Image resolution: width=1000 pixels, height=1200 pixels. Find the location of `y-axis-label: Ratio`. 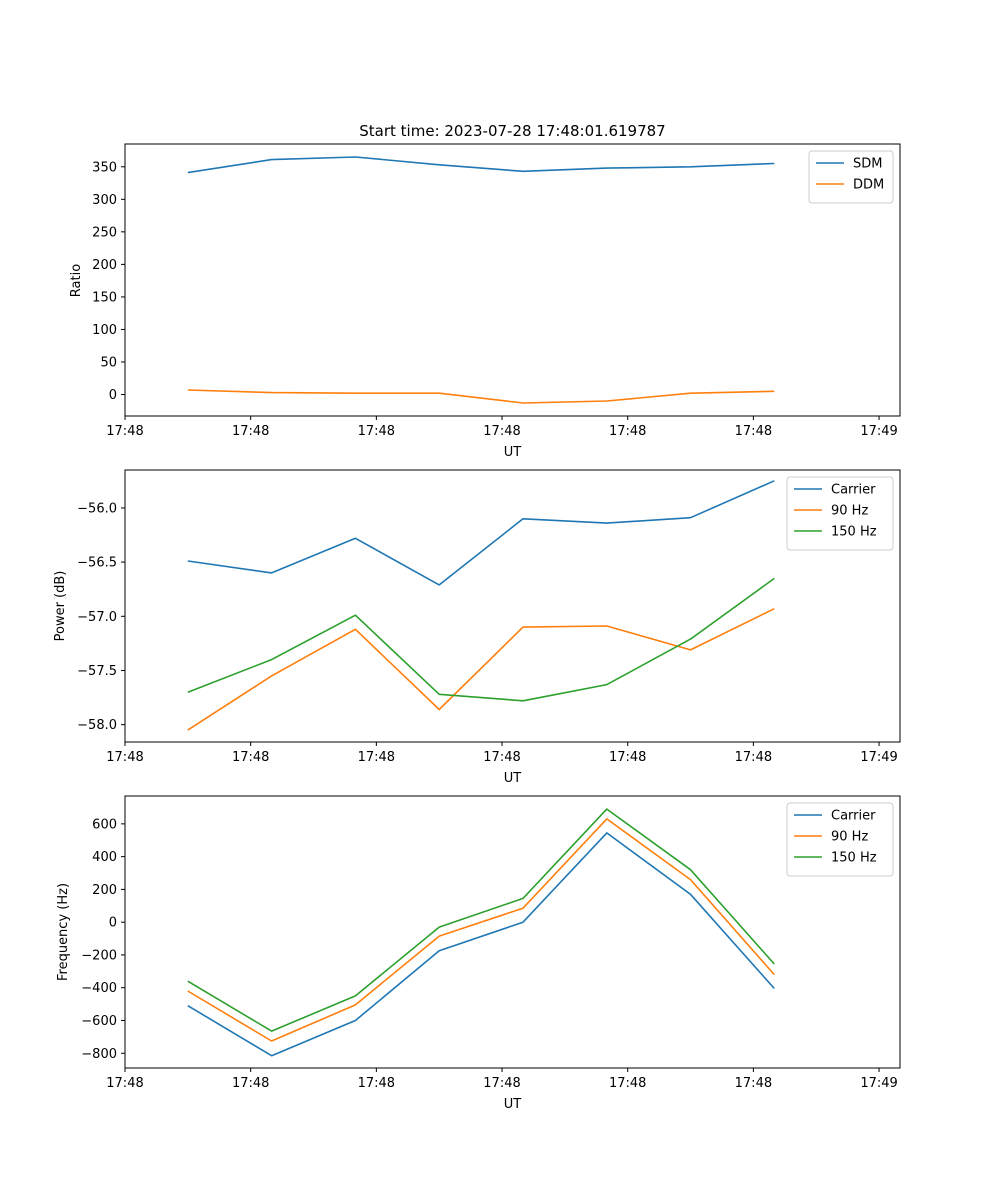

y-axis-label: Ratio is located at coordinates (76, 280).